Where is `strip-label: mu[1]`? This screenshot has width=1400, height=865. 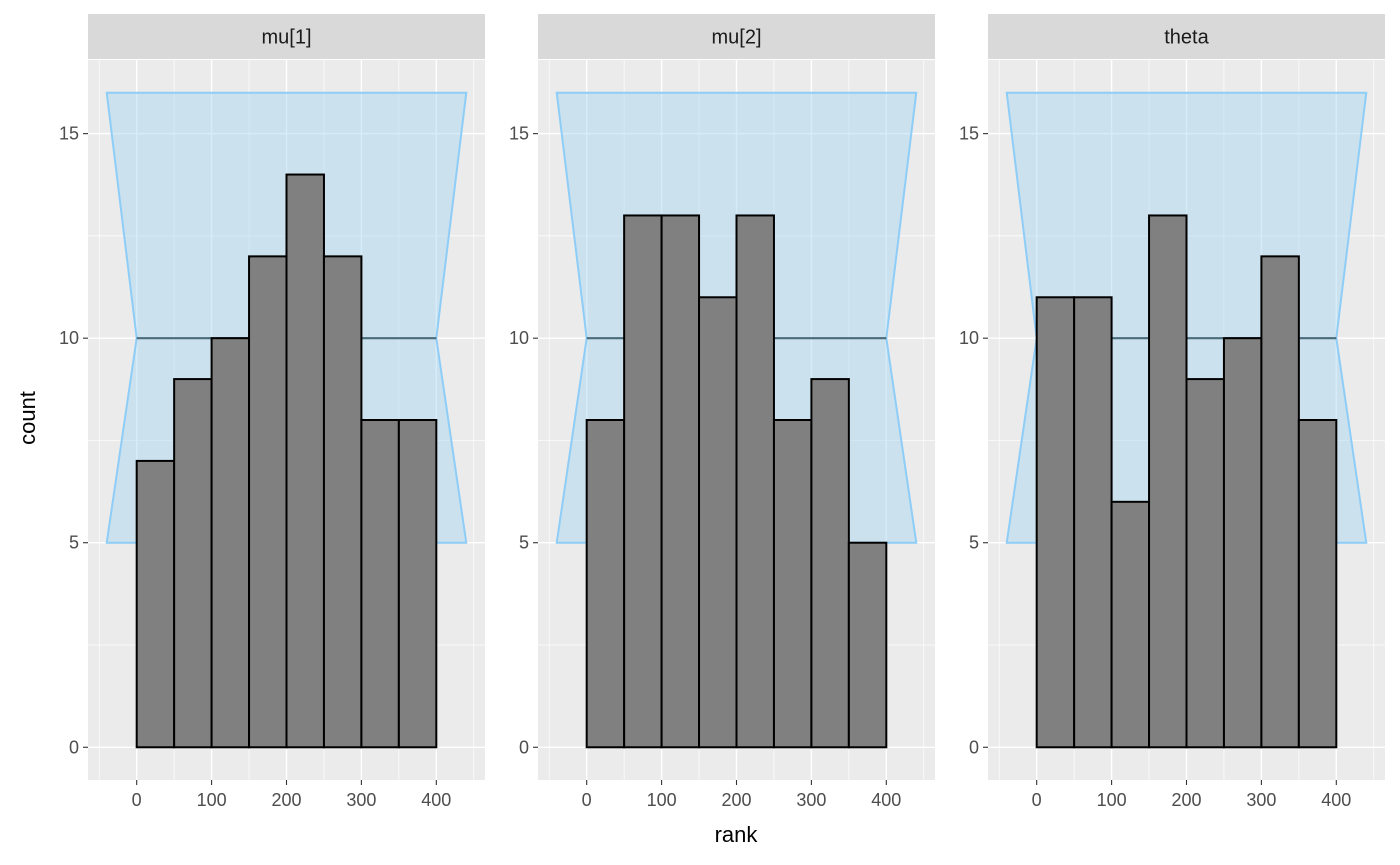 strip-label: mu[1] is located at coordinates (286, 38).